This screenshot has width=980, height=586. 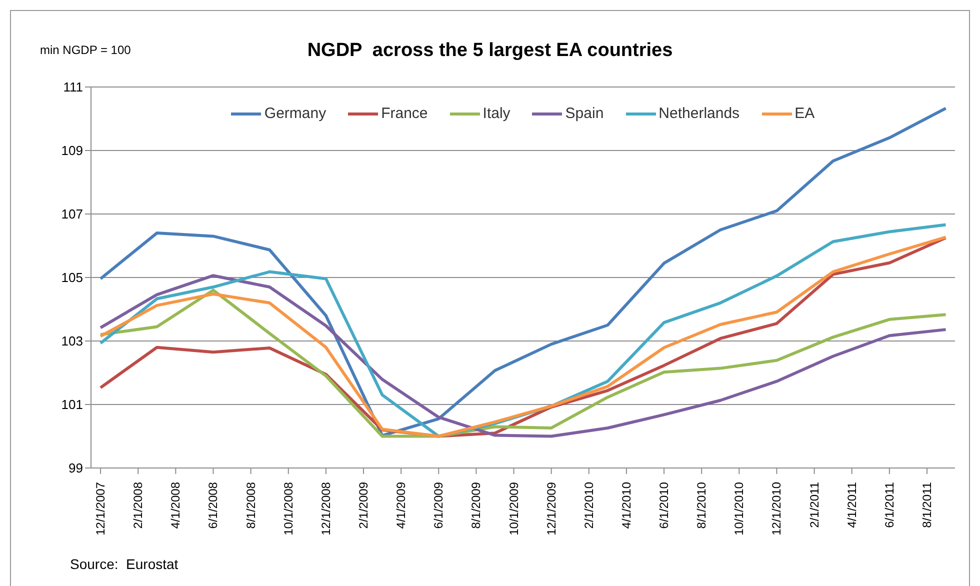 What do you see at coordinates (72, 214) in the screenshot?
I see `y-tick-label: 107` at bounding box center [72, 214].